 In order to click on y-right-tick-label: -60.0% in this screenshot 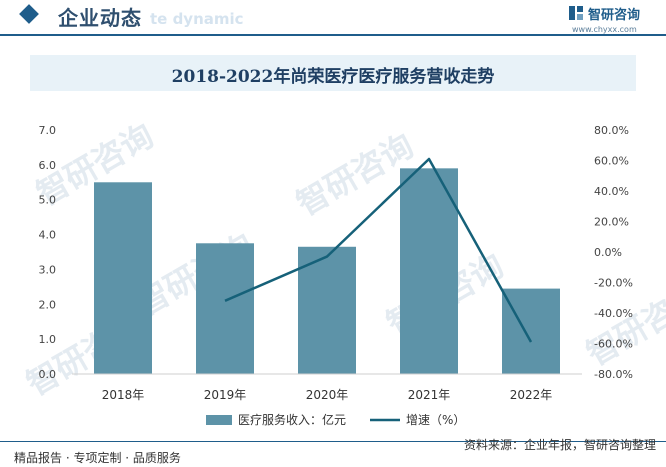, I will do `click(613, 344)`.